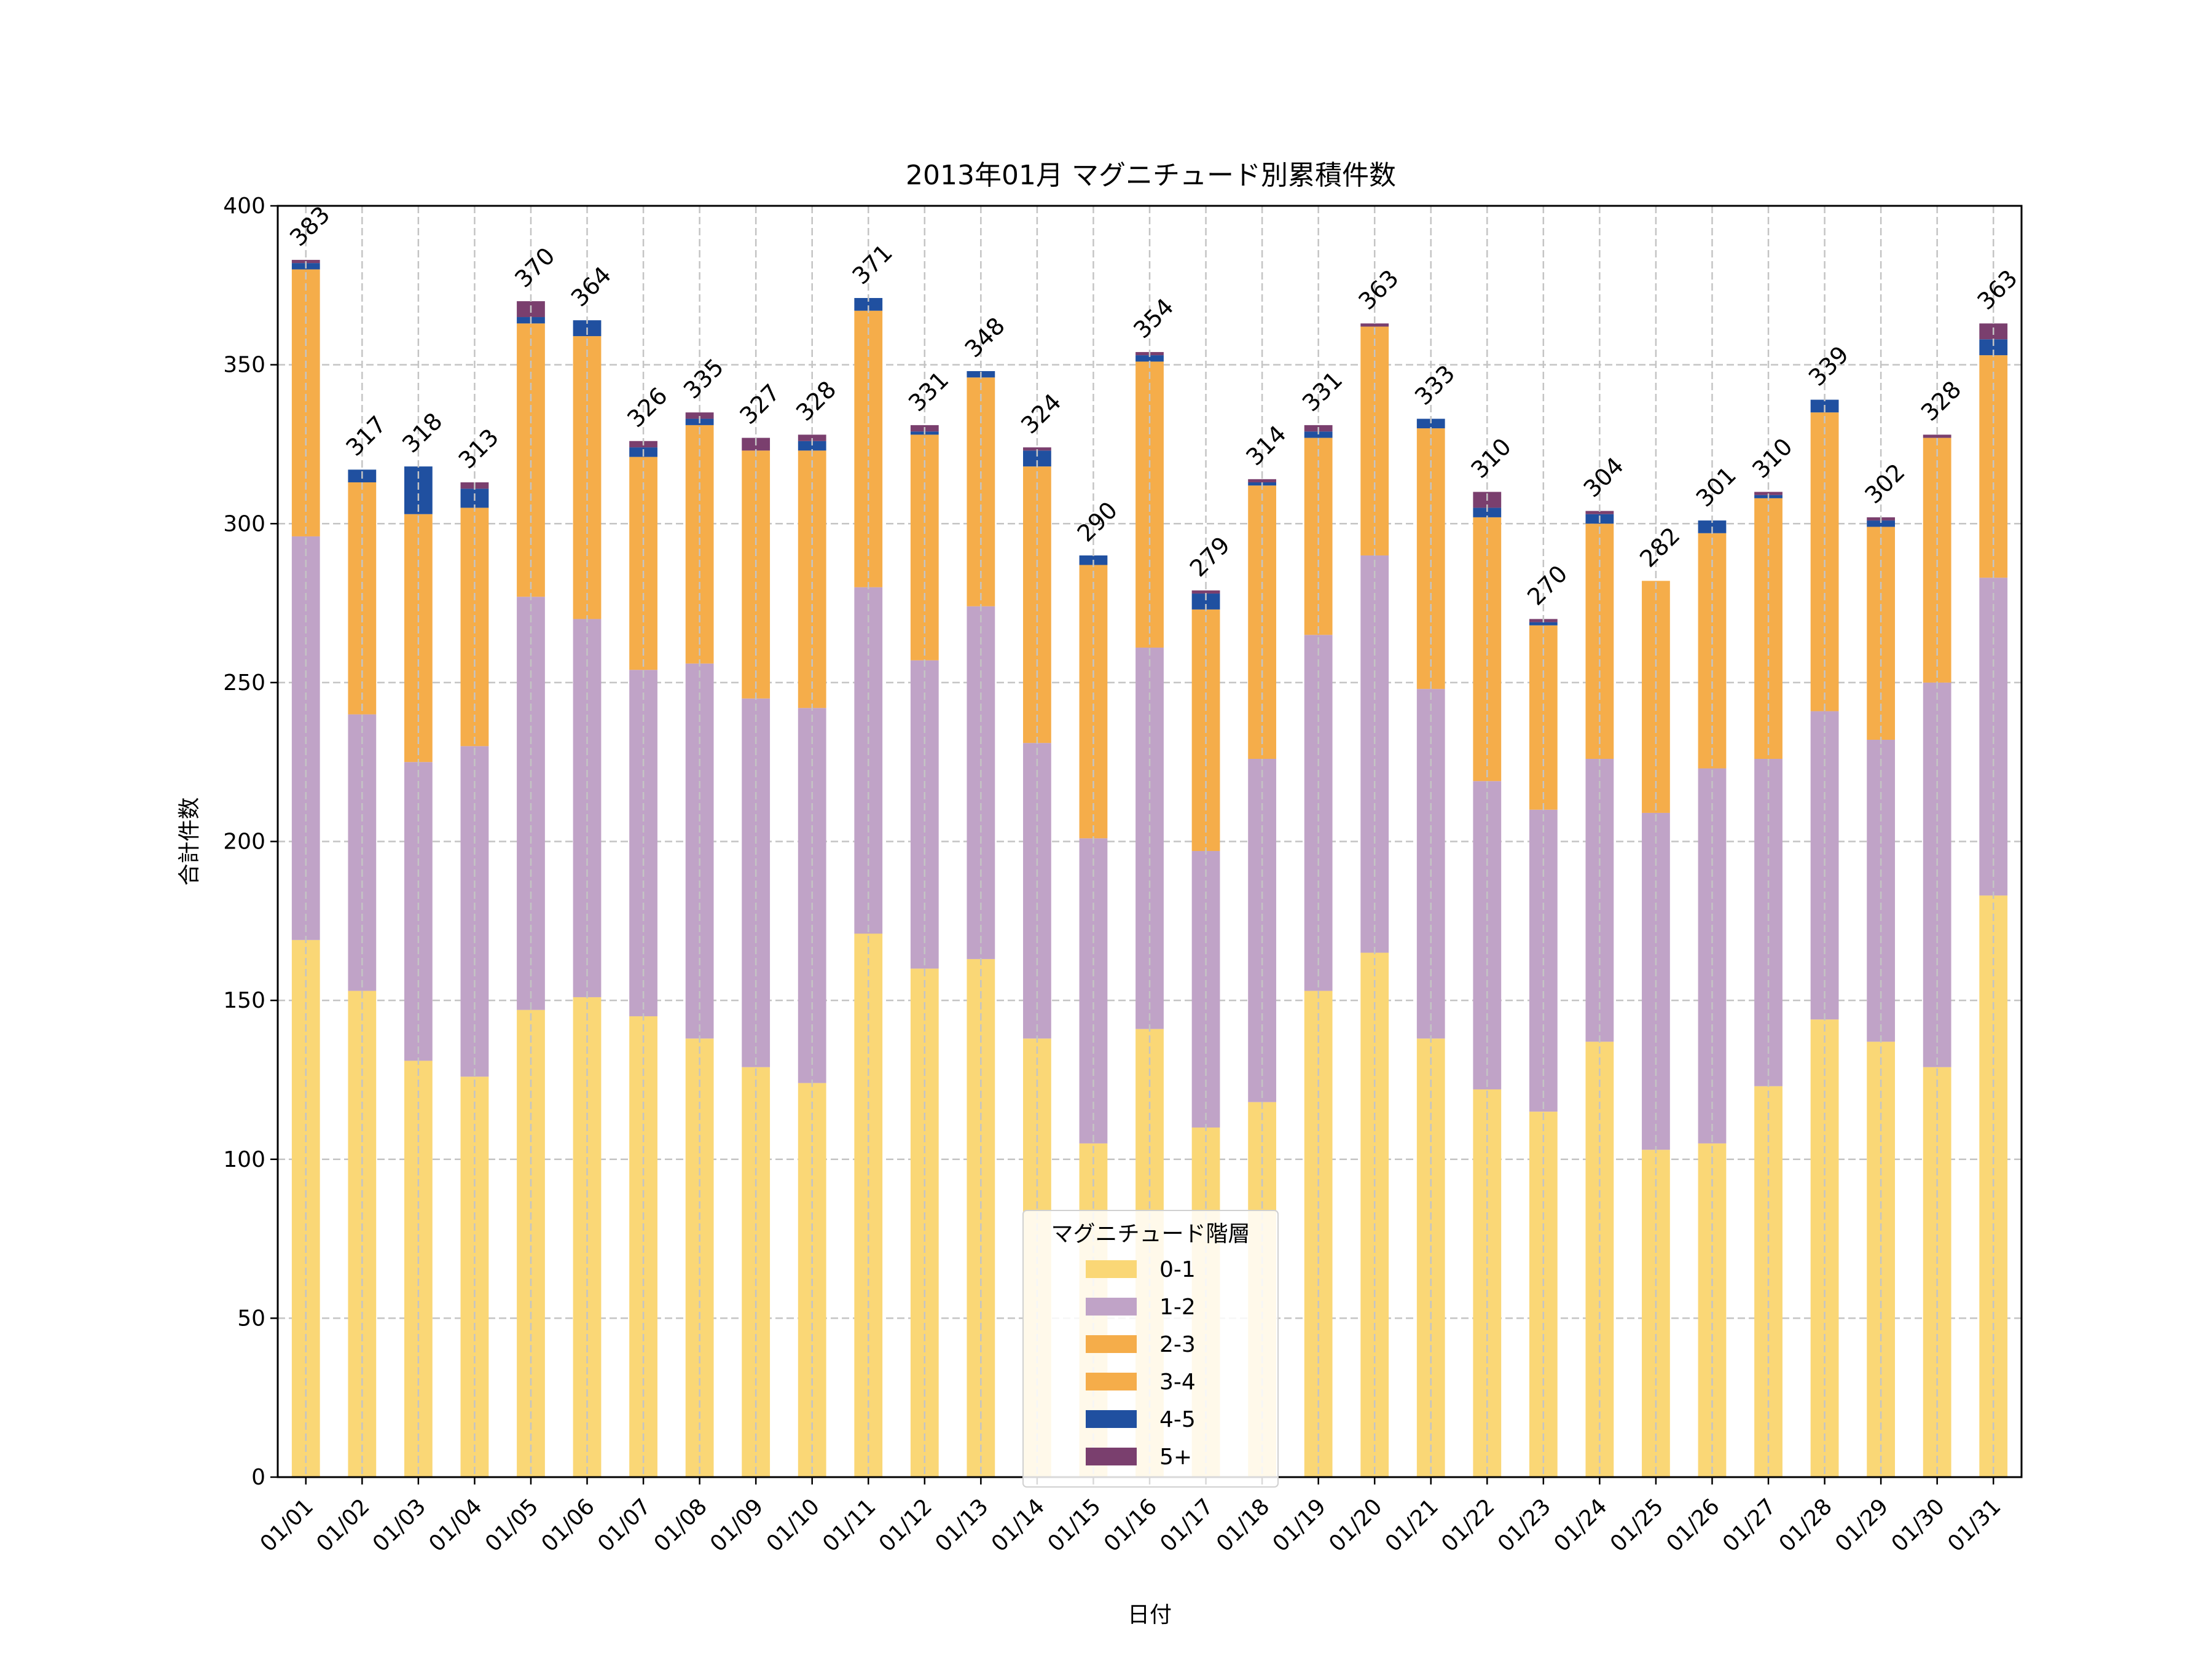 The image size is (2212, 1659). Describe the element at coordinates (1018, 1525) in the screenshot. I see `x-tick-label: 01/14` at that location.